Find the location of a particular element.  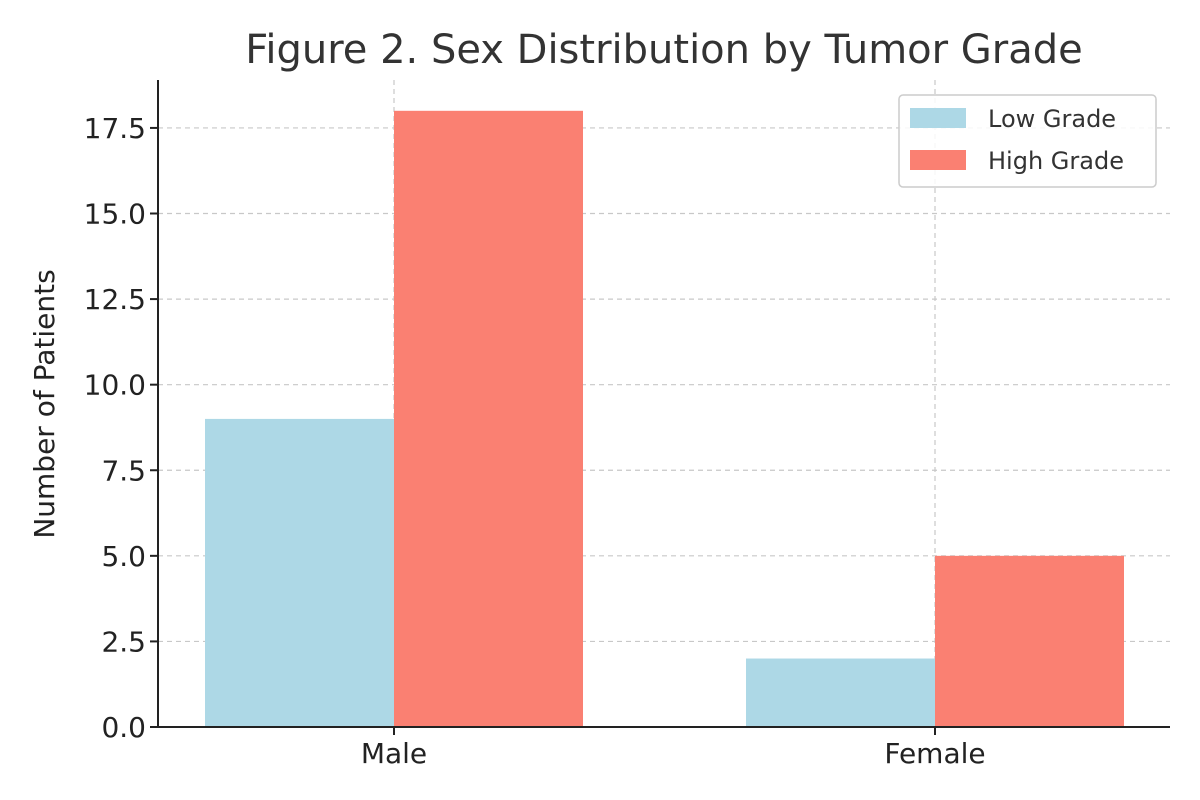

y-tick-label: 15.0 is located at coordinates (115, 214).